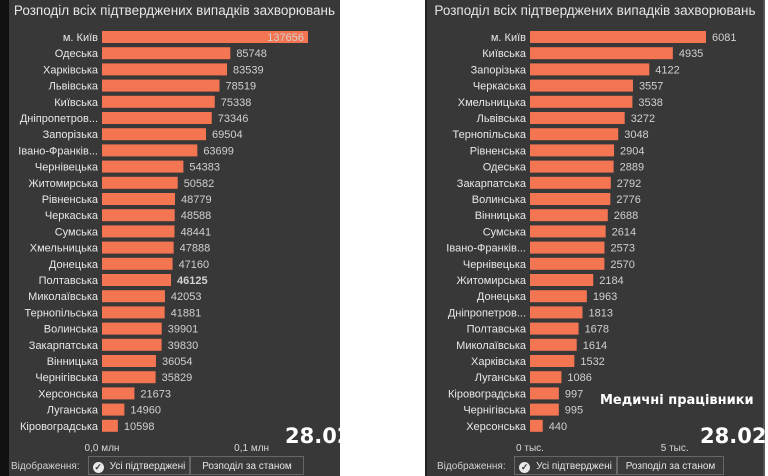  What do you see at coordinates (251, 54) in the screenshot?
I see `value-label: 85748` at bounding box center [251, 54].